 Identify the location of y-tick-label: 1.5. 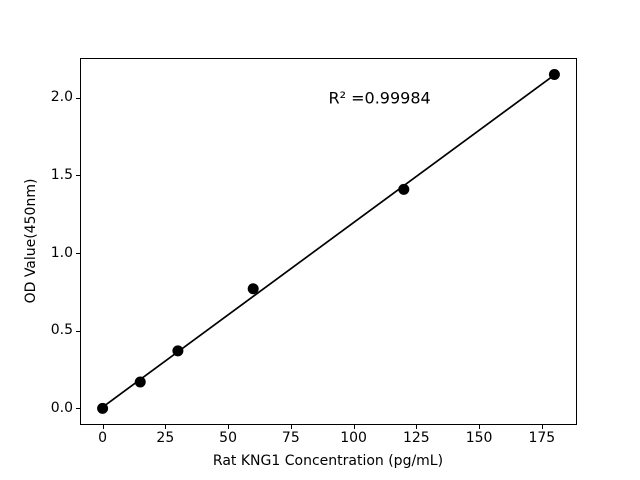
(61, 174).